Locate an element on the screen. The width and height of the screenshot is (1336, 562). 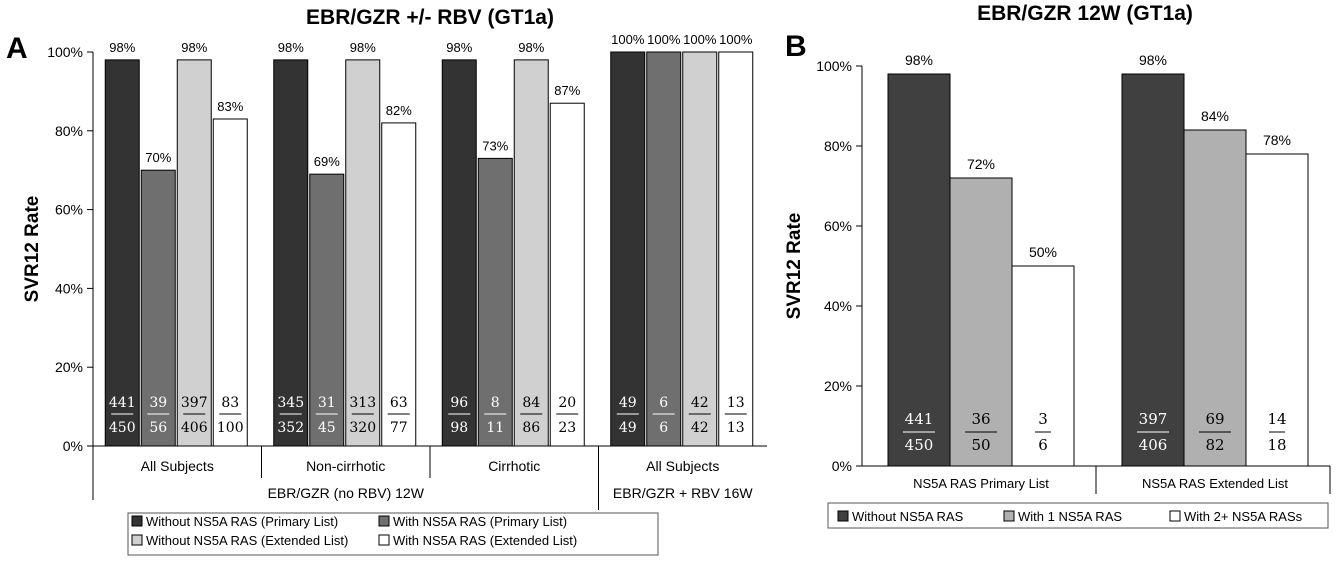
chart-title: EBR/GZR +/- RBV (GT1a) is located at coordinates (430, 17).